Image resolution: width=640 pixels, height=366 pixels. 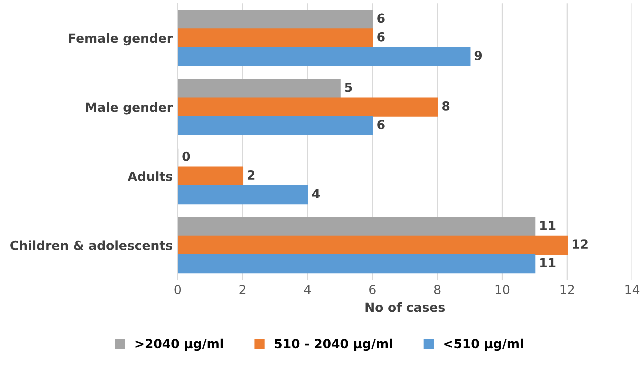 What do you see at coordinates (316, 193) in the screenshot?
I see `data-label: 4` at bounding box center [316, 193].